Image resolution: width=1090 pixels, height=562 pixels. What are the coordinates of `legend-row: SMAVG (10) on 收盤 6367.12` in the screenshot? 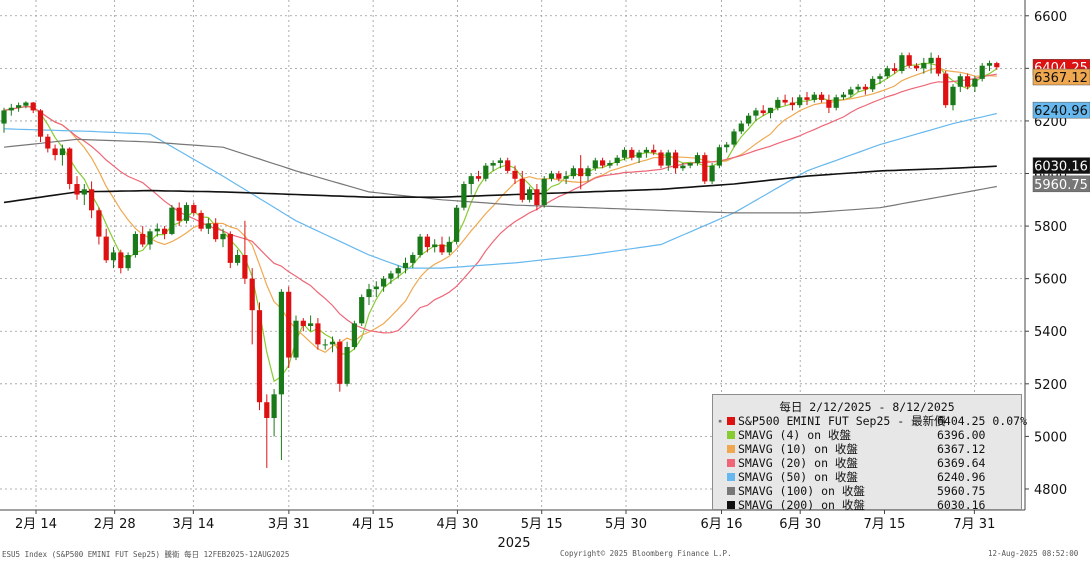 It's located at (867, 449).